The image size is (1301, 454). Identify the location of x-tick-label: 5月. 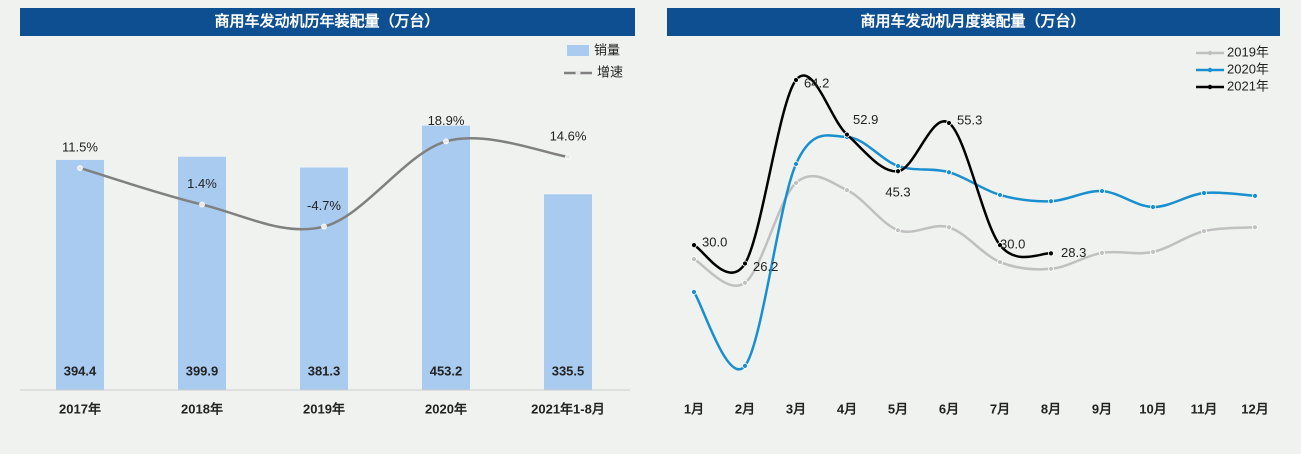
(898, 408).